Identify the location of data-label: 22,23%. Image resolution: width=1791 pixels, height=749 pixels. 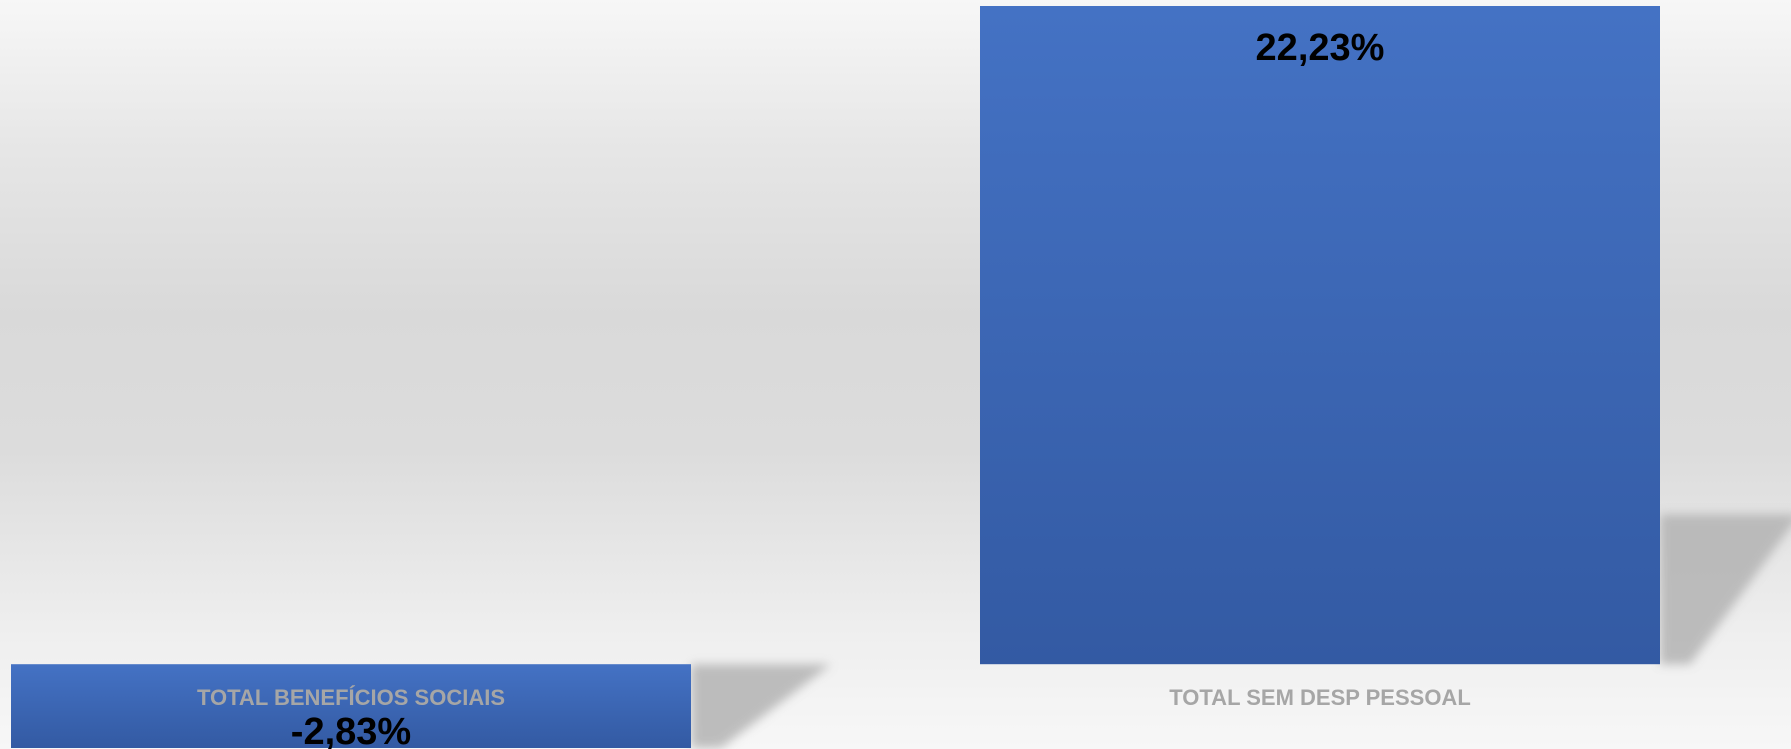
(1320, 48).